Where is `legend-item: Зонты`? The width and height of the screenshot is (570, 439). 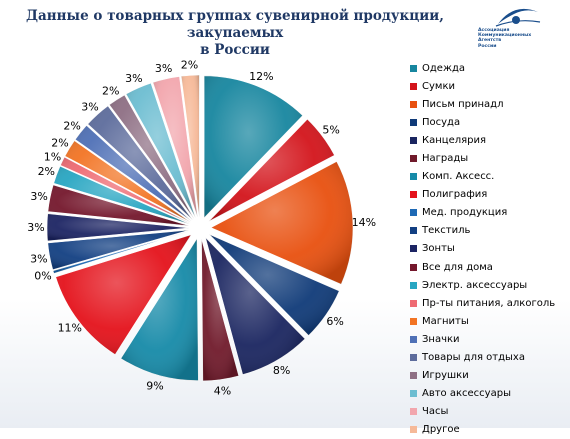 legend-item: Зонты is located at coordinates (490, 249).